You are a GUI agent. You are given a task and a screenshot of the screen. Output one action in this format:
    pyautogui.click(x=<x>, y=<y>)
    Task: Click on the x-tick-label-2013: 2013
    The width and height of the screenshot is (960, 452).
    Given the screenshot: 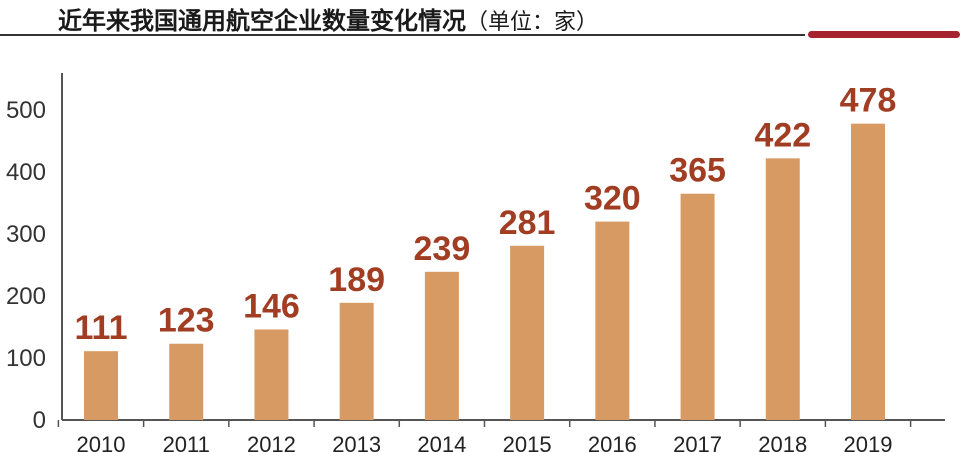 What is the action you would take?
    pyautogui.click(x=356, y=442)
    